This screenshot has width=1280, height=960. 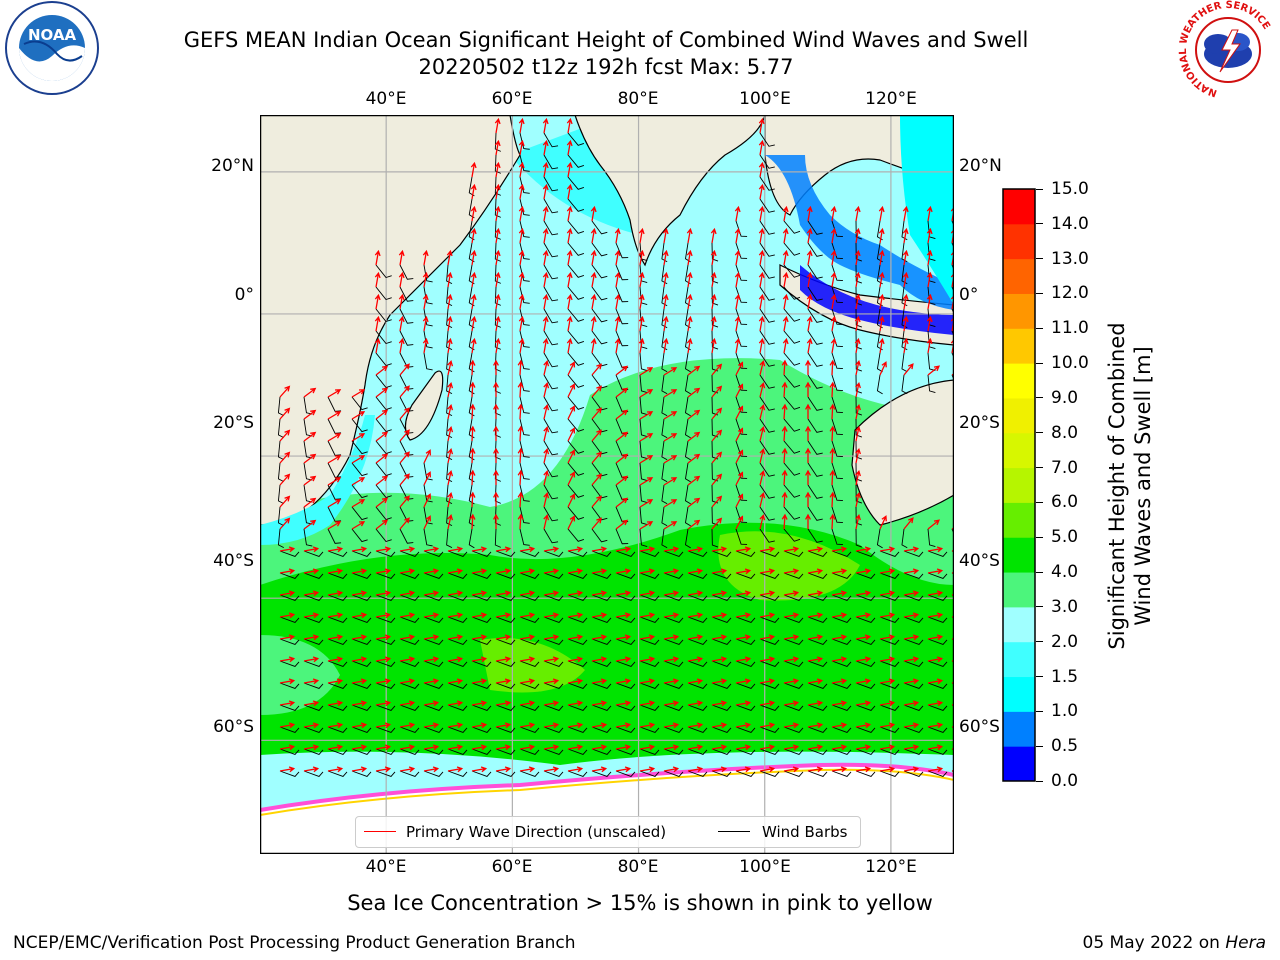 What do you see at coordinates (424, 405) in the screenshot?
I see `land-madagascar` at bounding box center [424, 405].